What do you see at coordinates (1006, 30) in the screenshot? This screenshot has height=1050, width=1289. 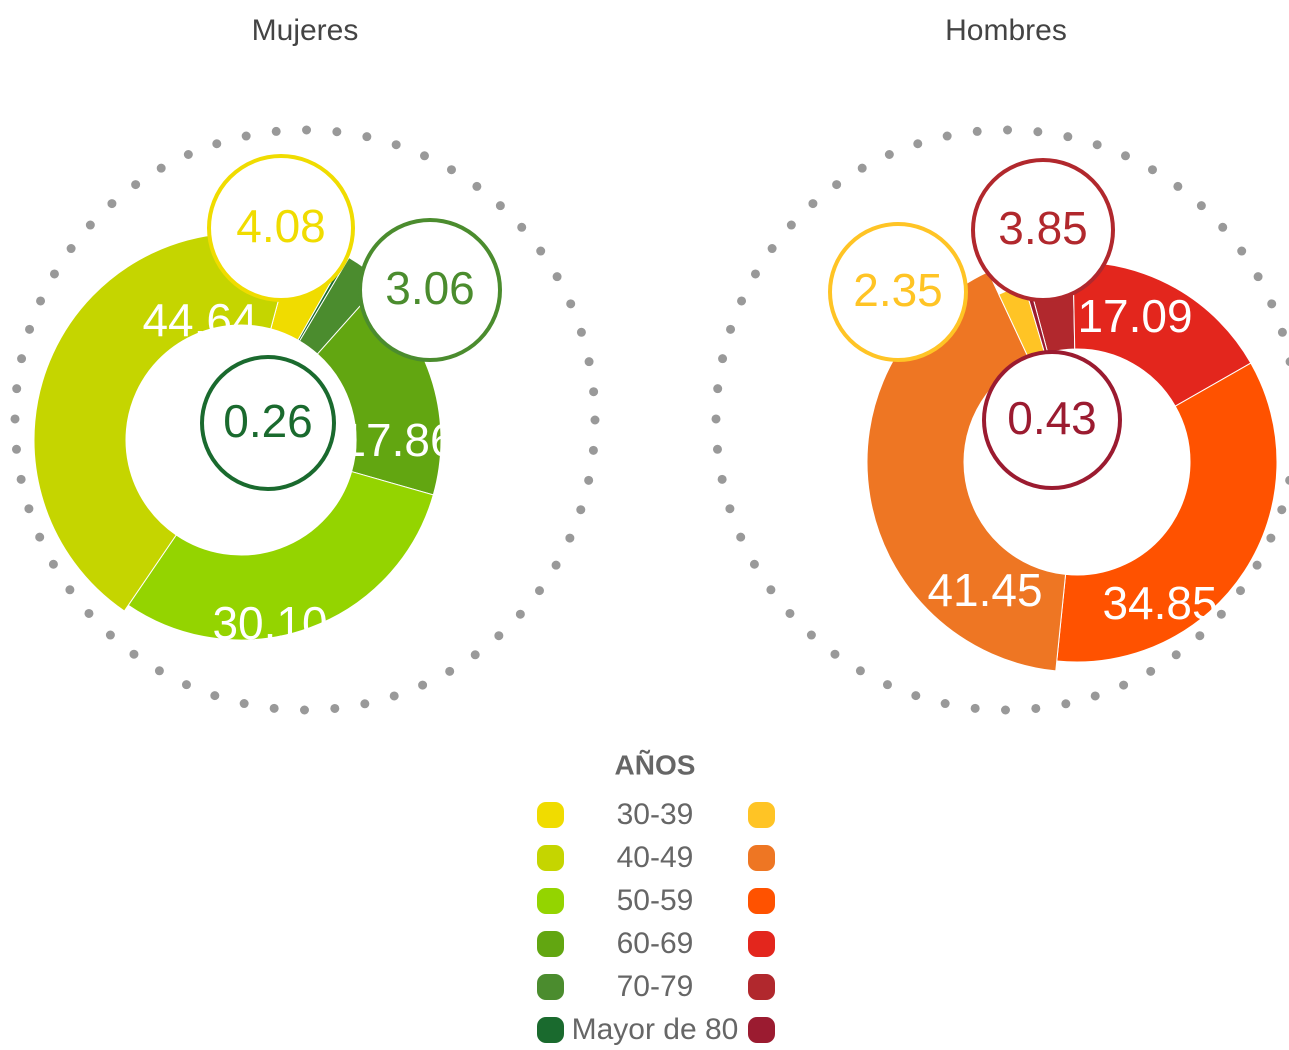 I see `chart-title: Hombres` at bounding box center [1006, 30].